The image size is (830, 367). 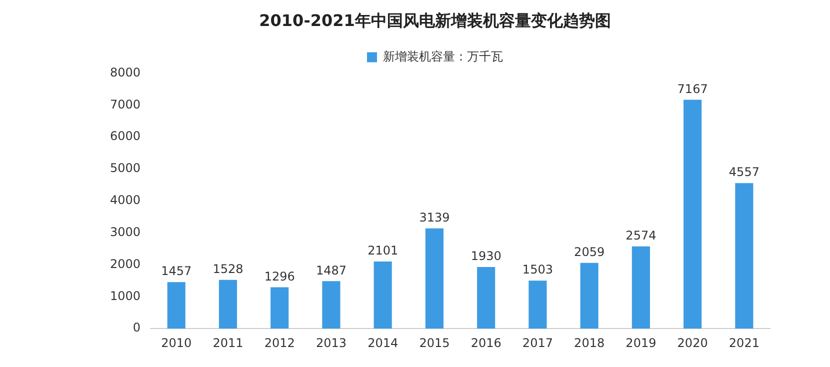 I want to click on data-label: 7167, so click(x=692, y=89).